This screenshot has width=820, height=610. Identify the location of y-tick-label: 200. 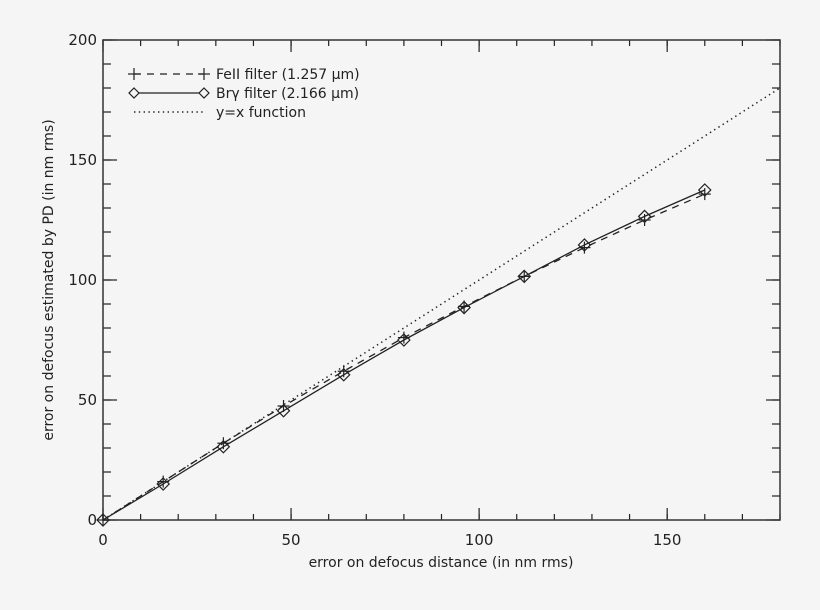
(82, 40).